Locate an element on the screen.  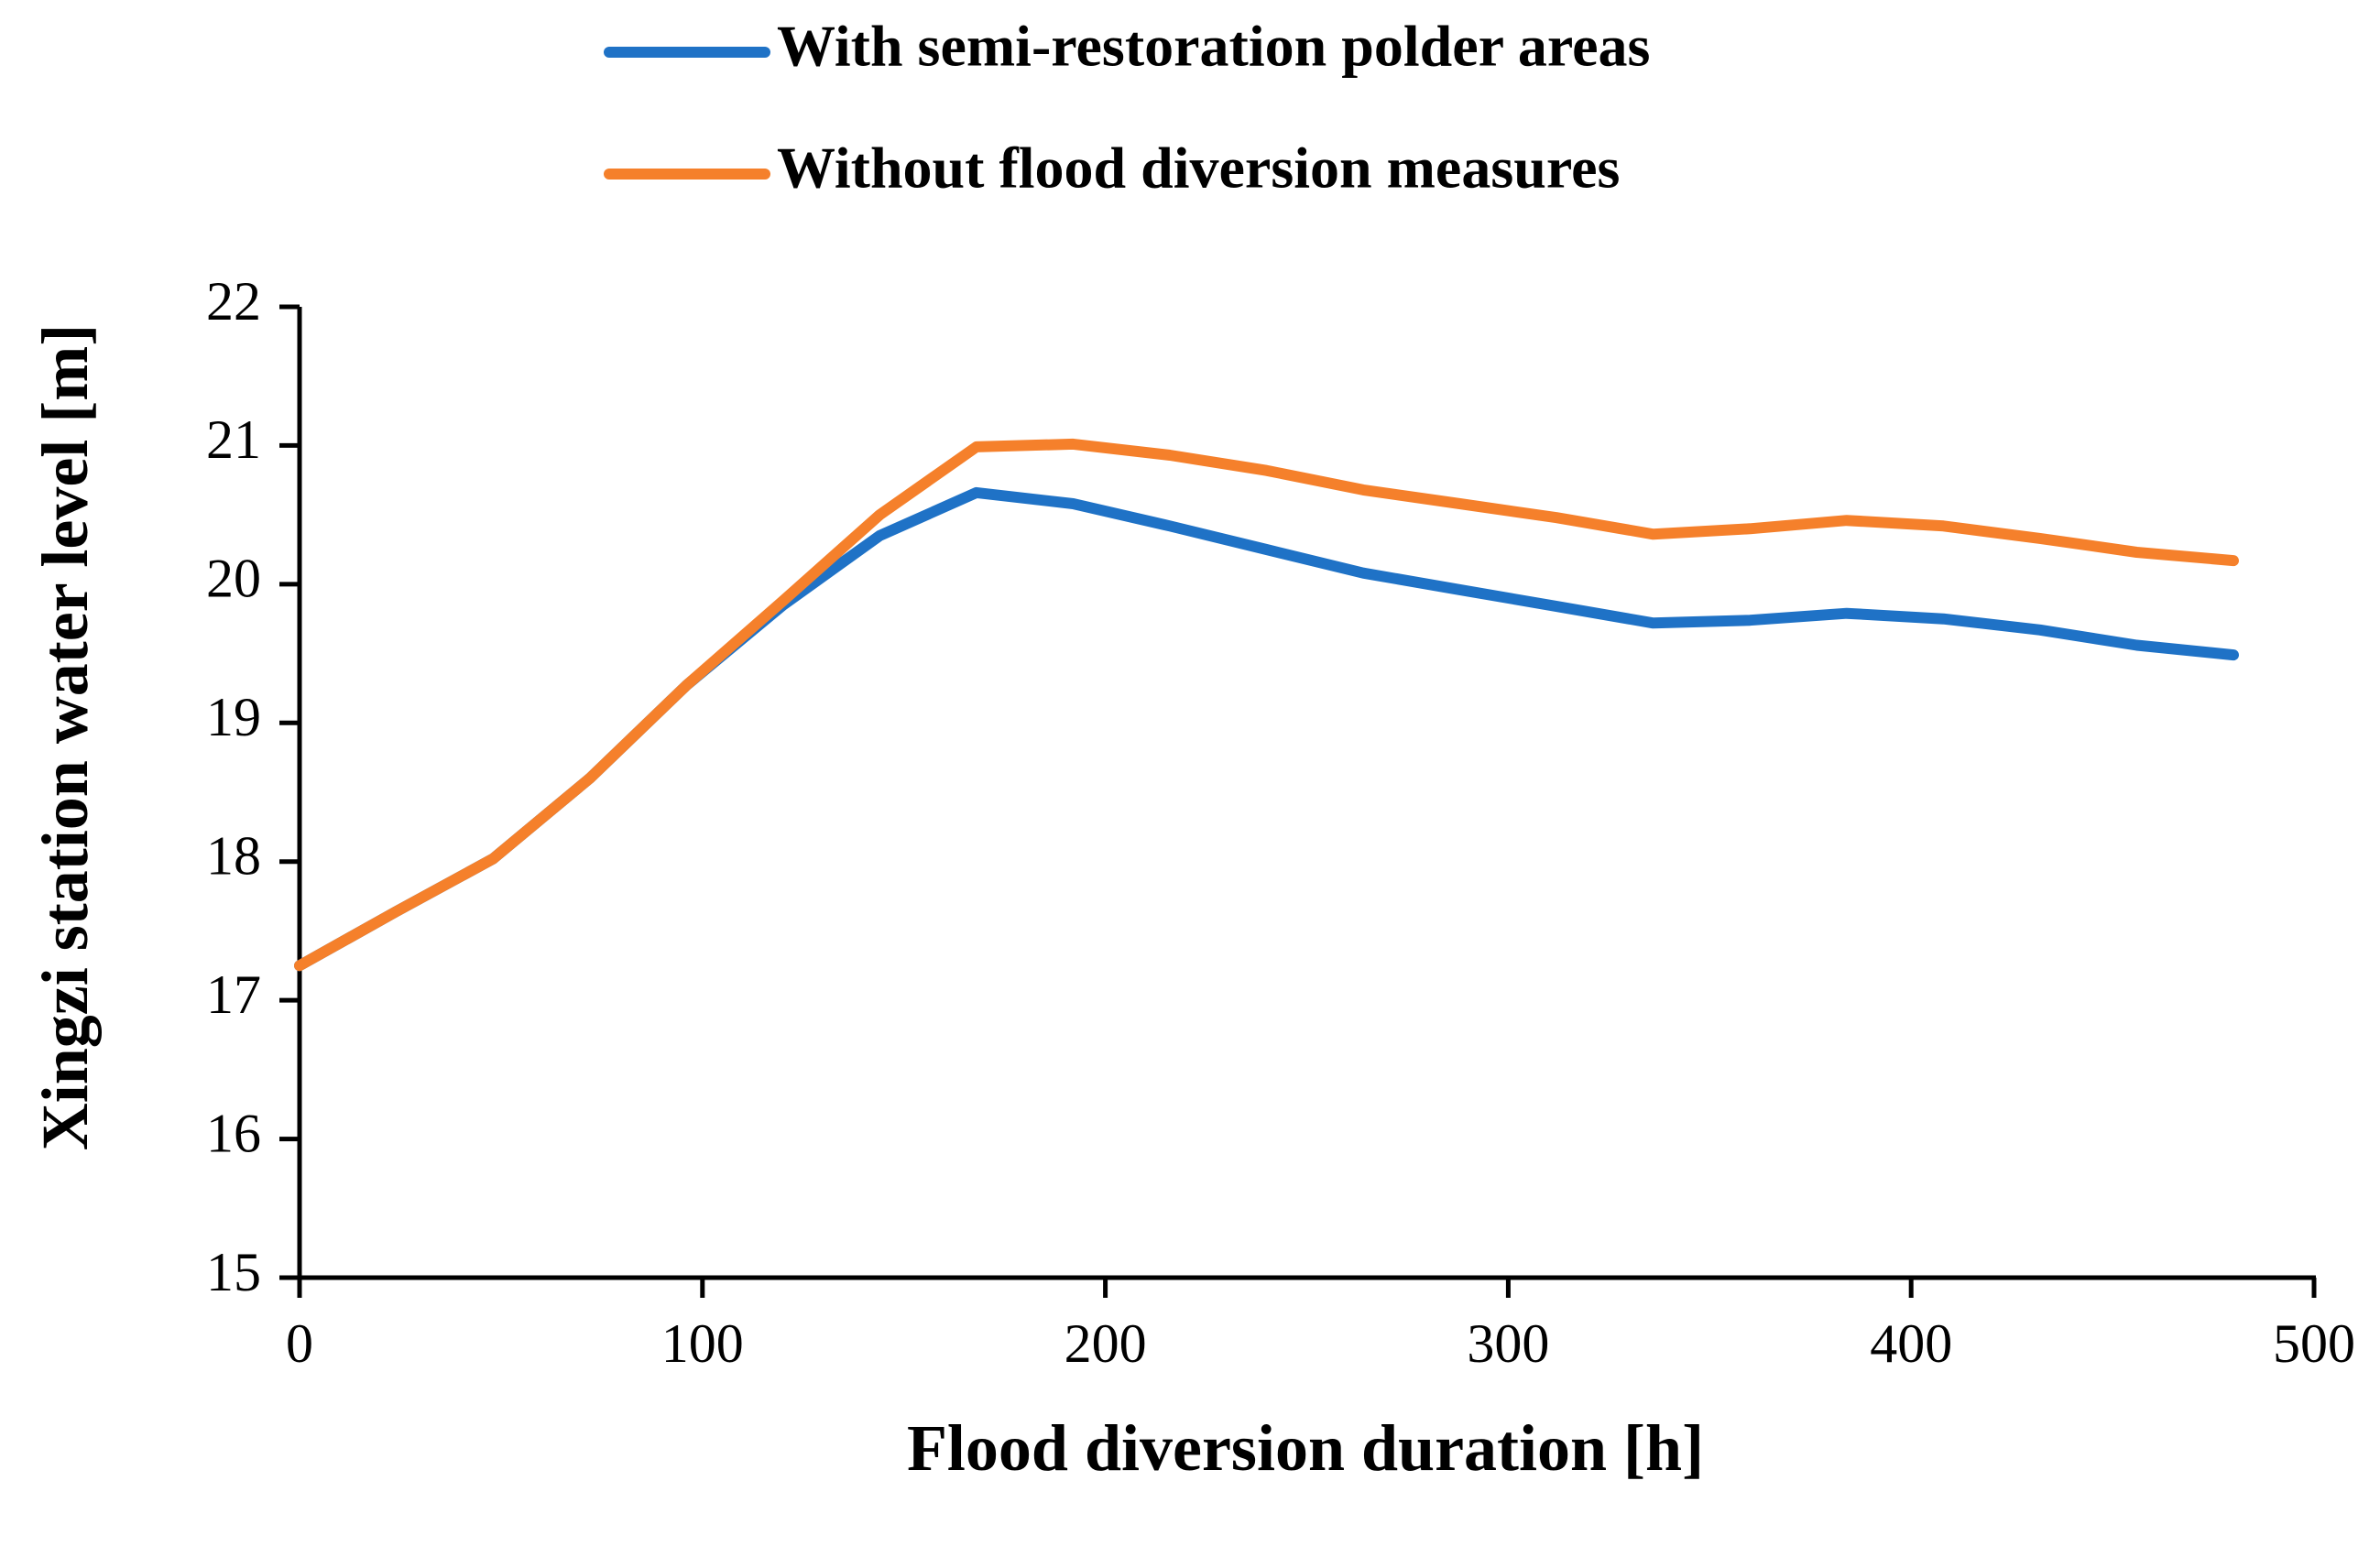
x-tick-label: 400 is located at coordinates (1911, 1343).